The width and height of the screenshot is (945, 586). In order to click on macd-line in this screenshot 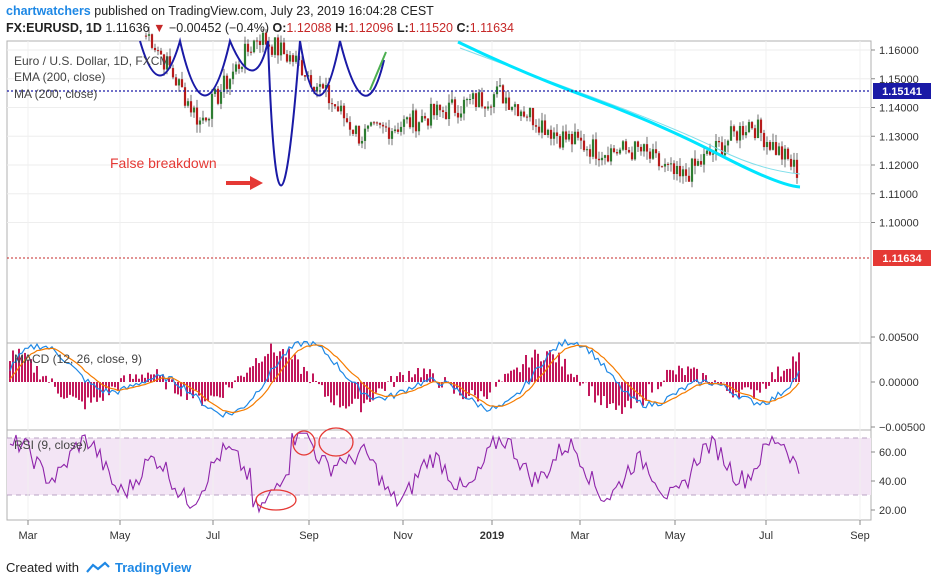, I will do `click(404, 378)`.